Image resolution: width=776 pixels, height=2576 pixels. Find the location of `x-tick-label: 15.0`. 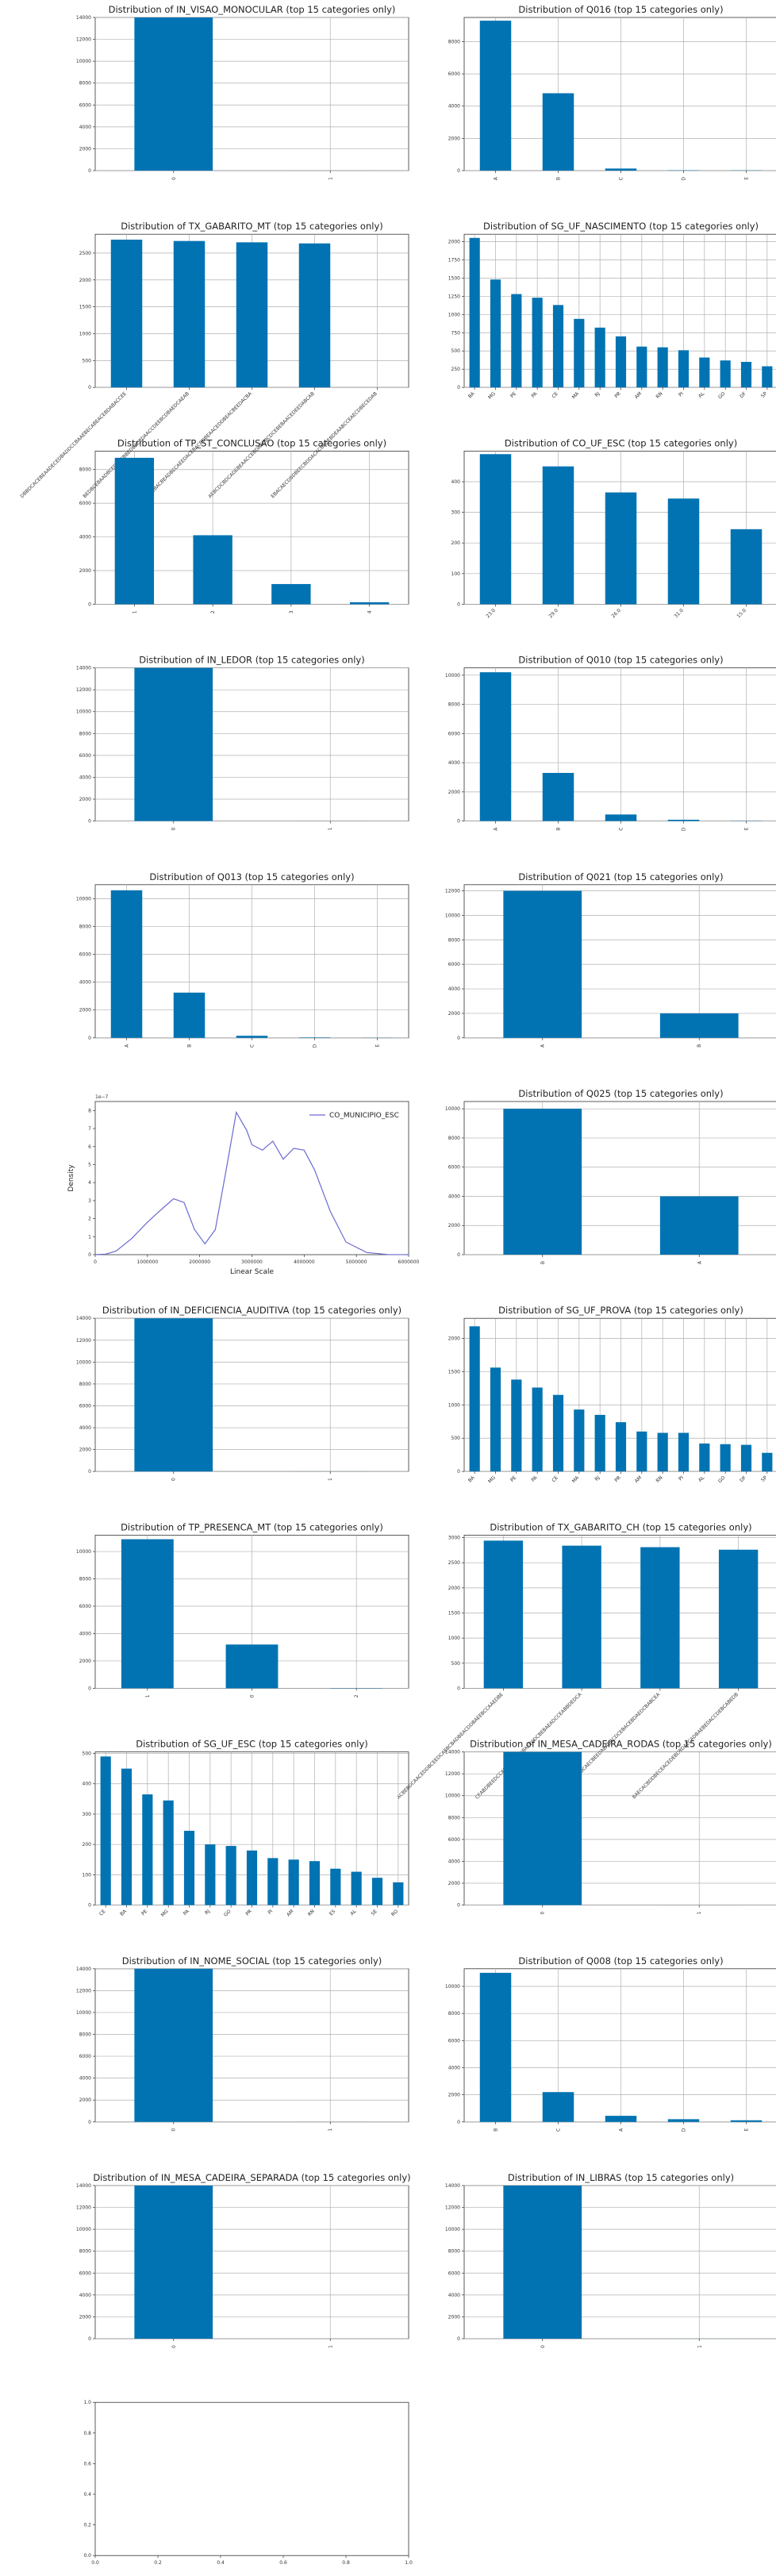

x-tick-label: 15.0 is located at coordinates (742, 614).